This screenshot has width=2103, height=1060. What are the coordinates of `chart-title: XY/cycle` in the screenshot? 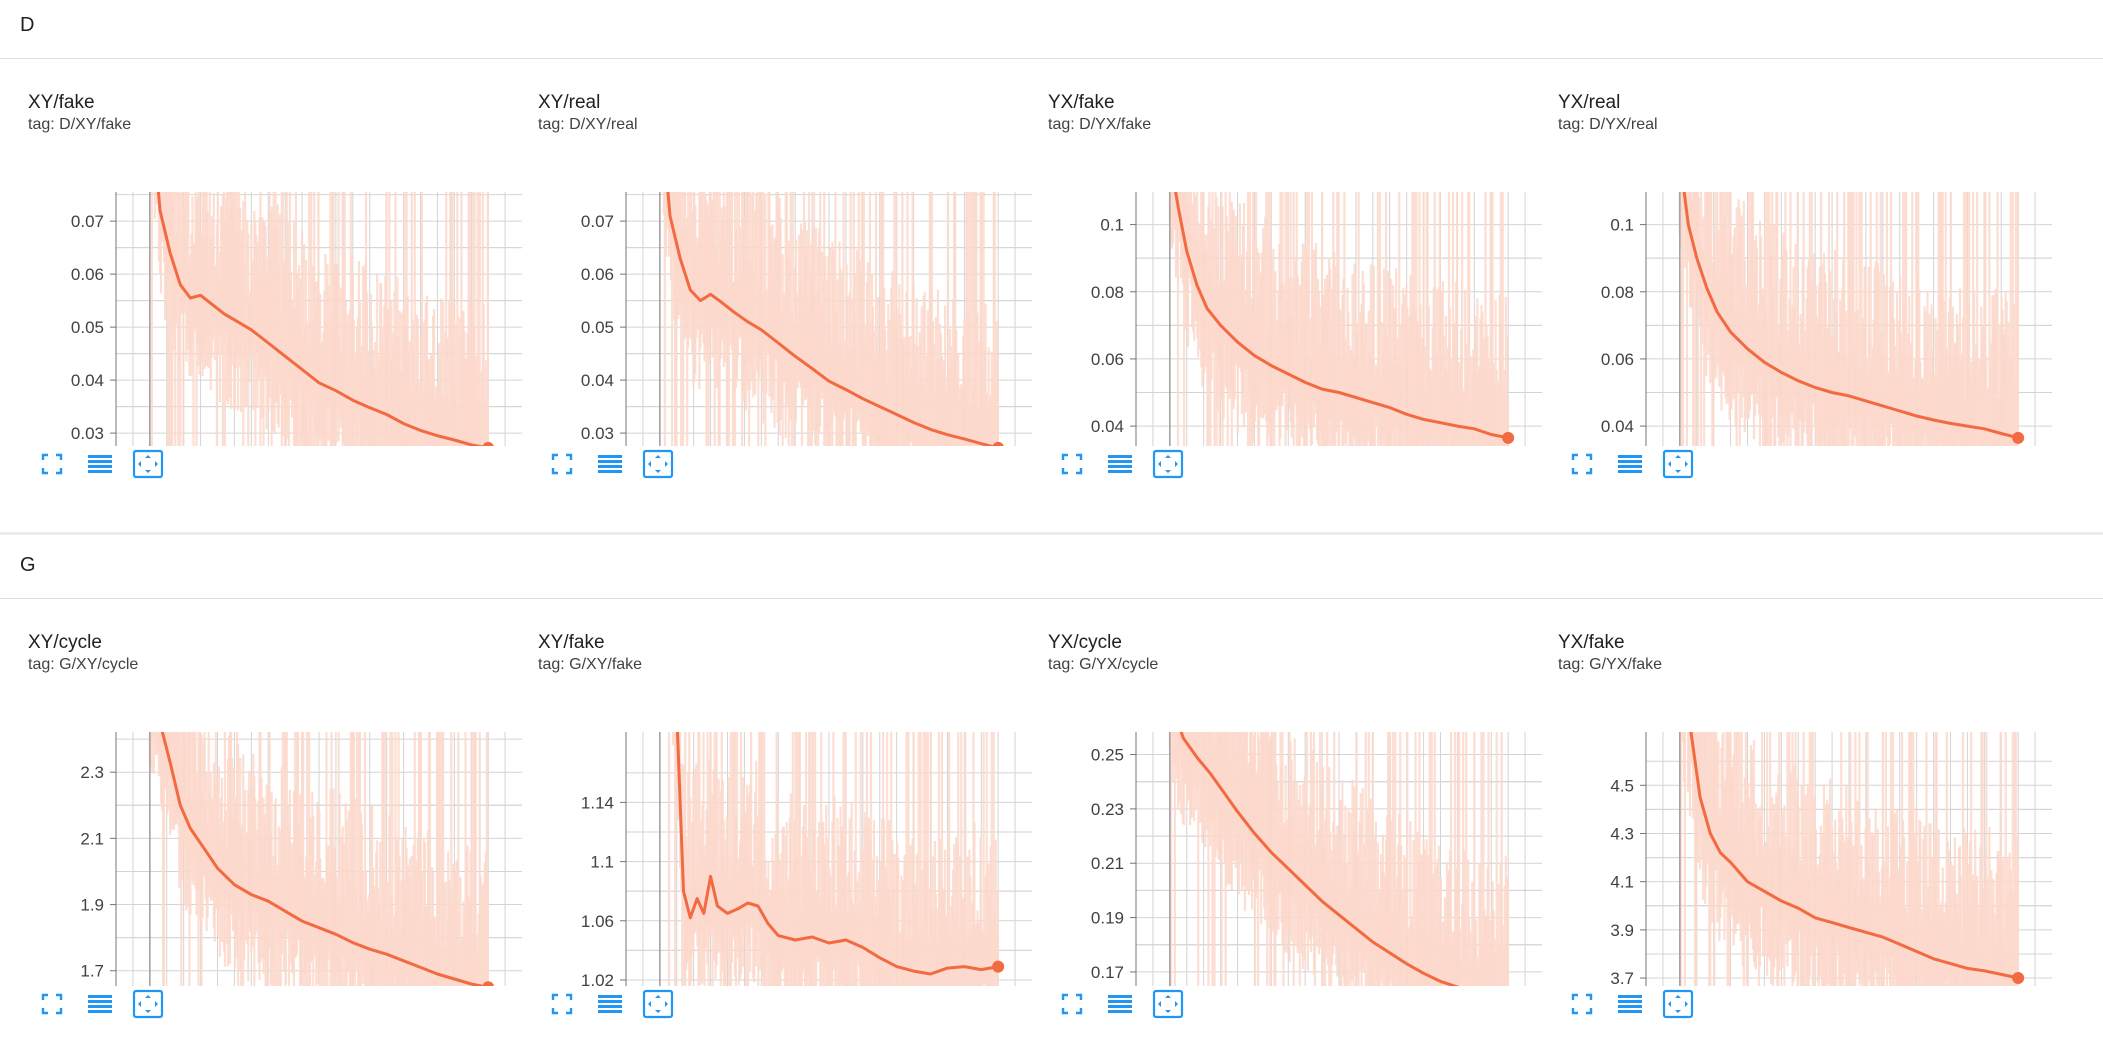 It's located at (65, 642).